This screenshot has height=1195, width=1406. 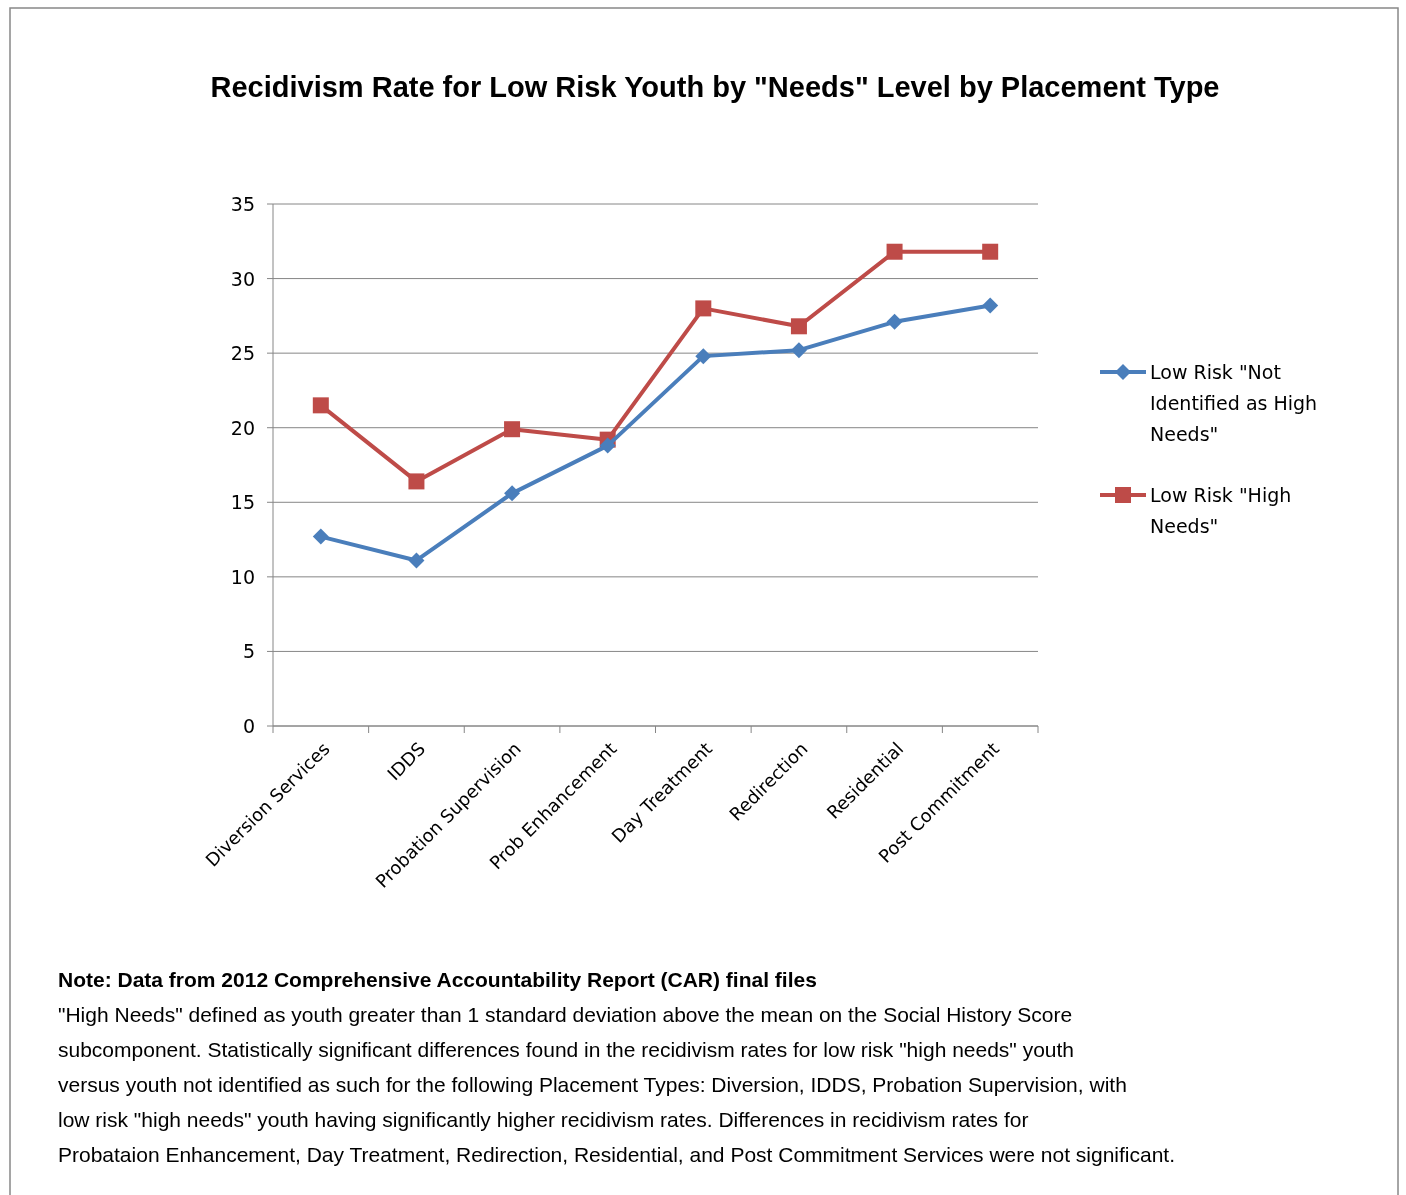 What do you see at coordinates (617, 1084) in the screenshot?
I see `text: "High Needs" defined as youth greater than 1 standard deviation above the mean on the Social History Score subcomponent. Statistically significant differences found in the recidivism rates for low risk "high needs" youth versus youth not identified as such for the following Placement Types: Diversion, IDDS, Probation Supervision, with low risk "high needs" youth having significantly higher recidivism rates. Differences in recidivism rates for Probataion Enhancement, Day Treatment, Redirection, Residential, and Post Commitment Services were not significant.` at bounding box center [617, 1084].